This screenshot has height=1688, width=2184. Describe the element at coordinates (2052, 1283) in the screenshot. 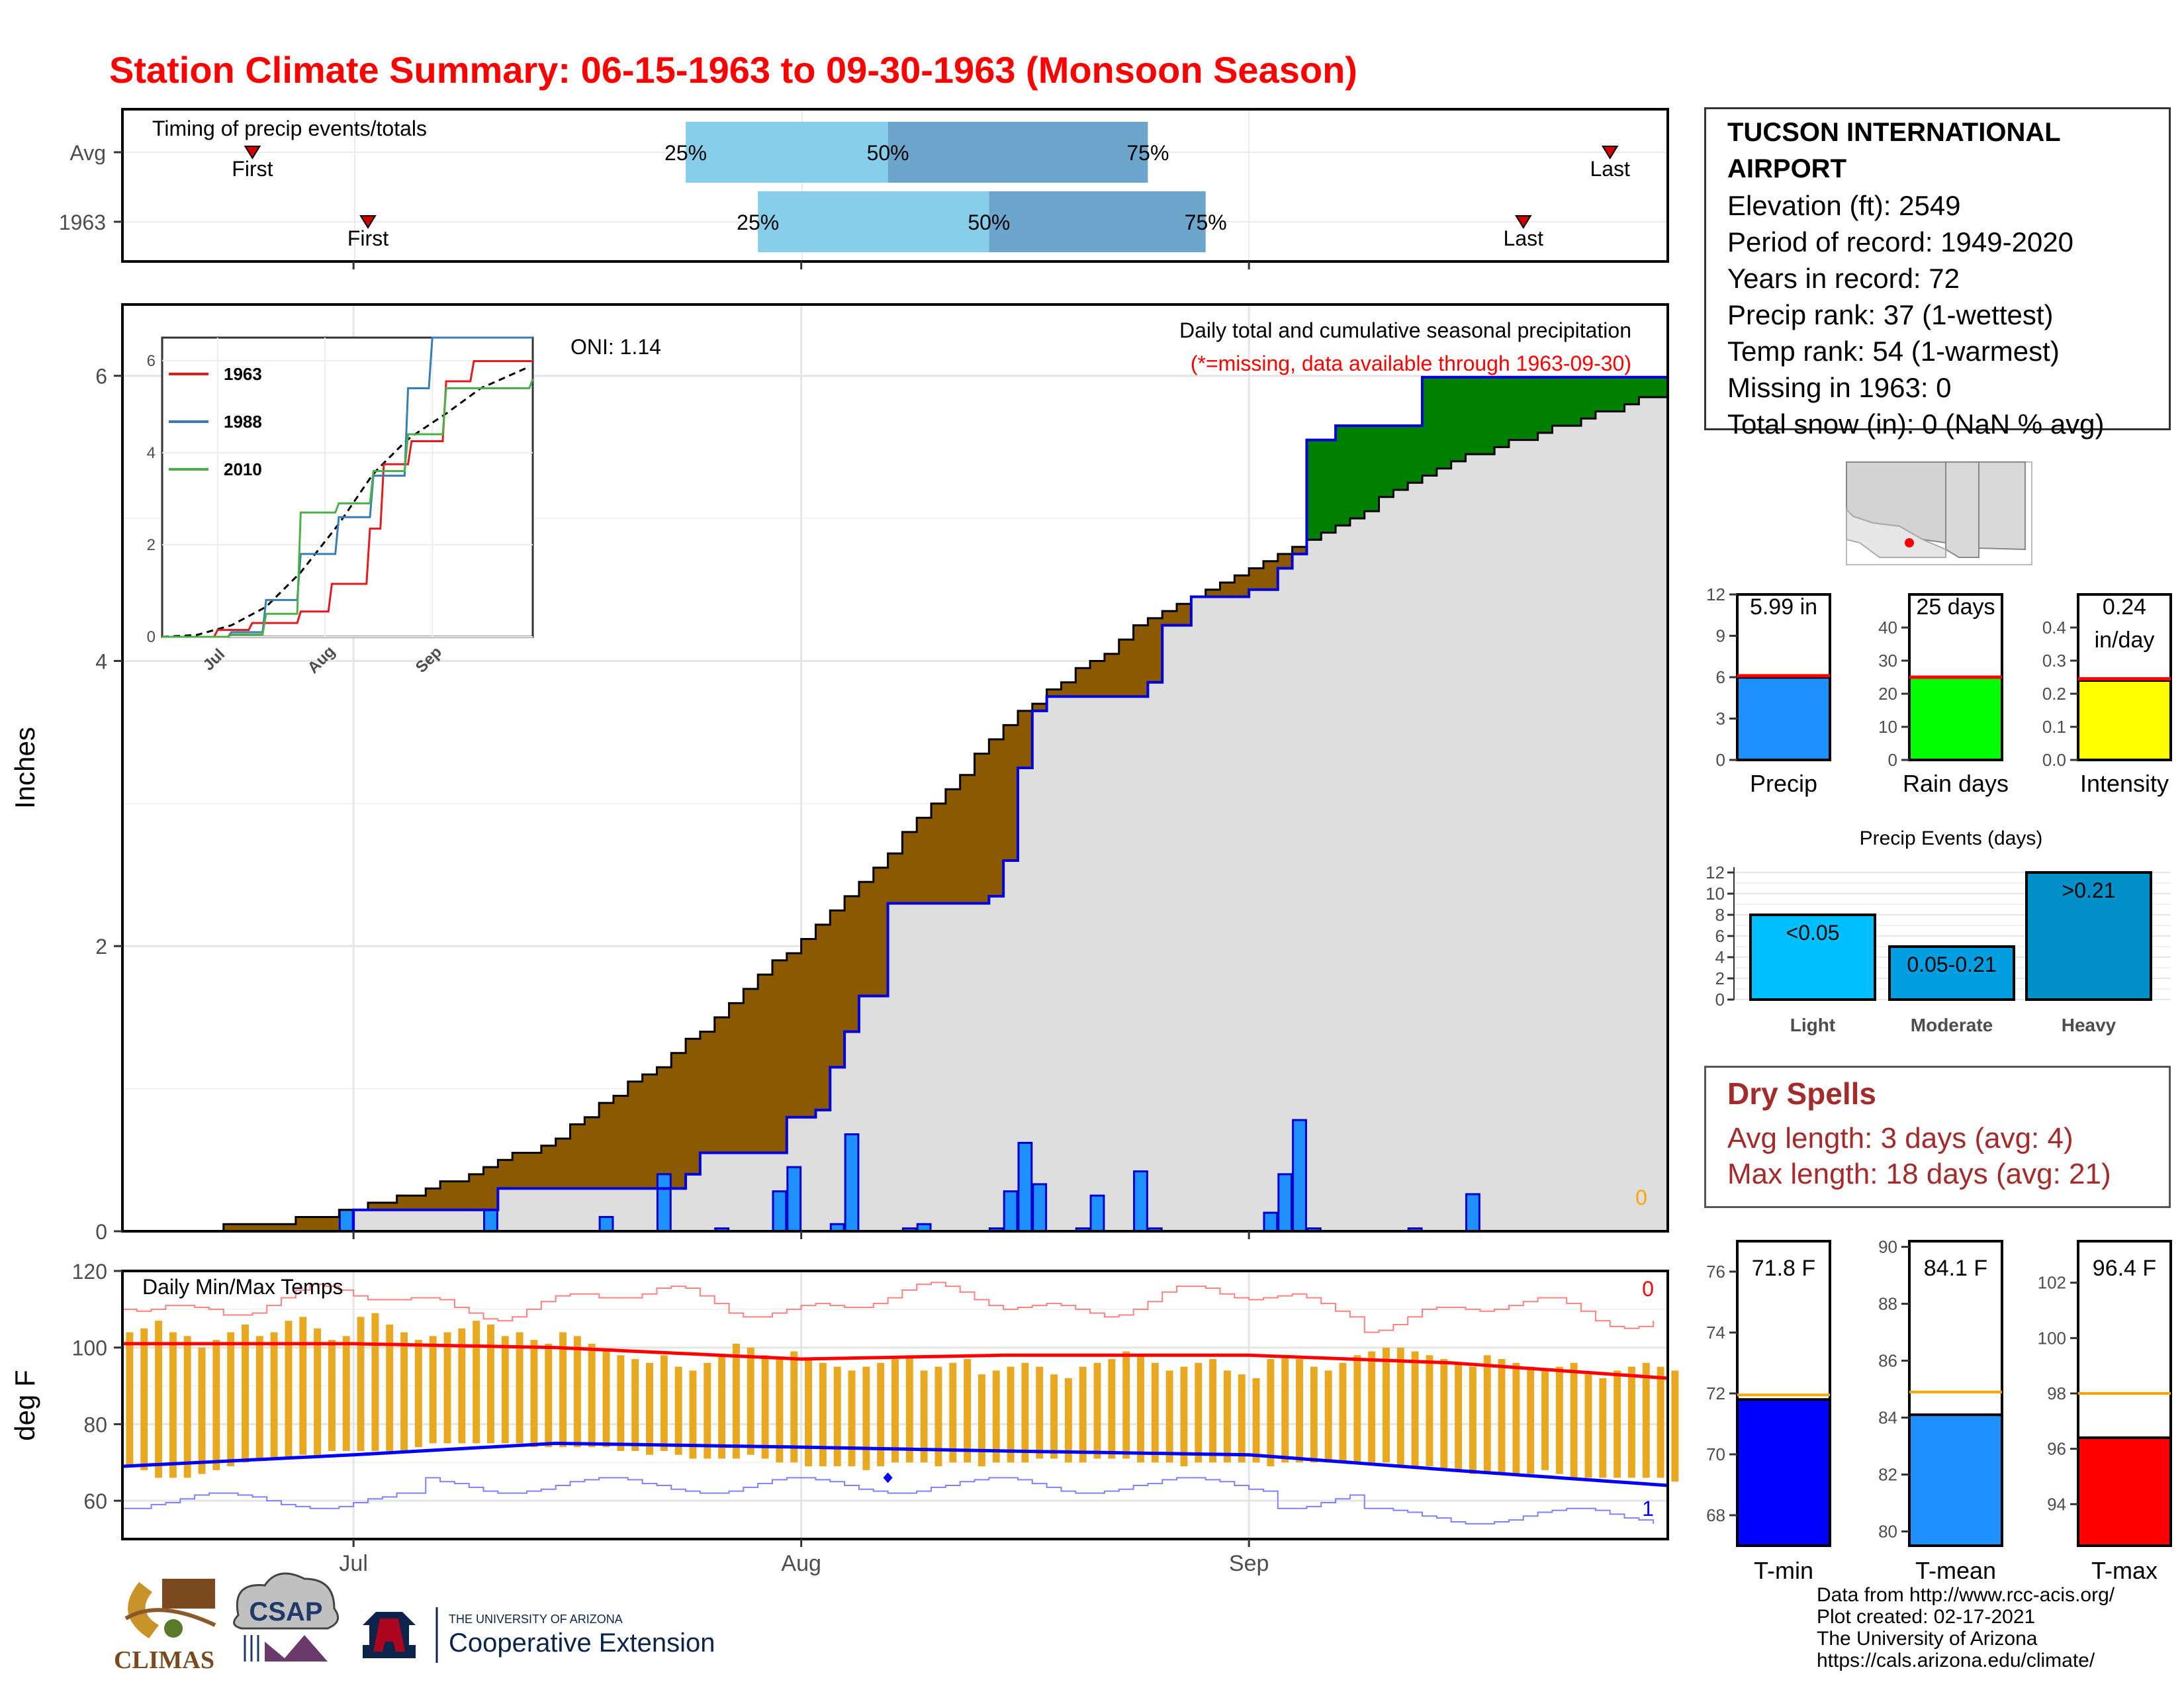

I see `temp-summary-tick-label: 102` at that location.